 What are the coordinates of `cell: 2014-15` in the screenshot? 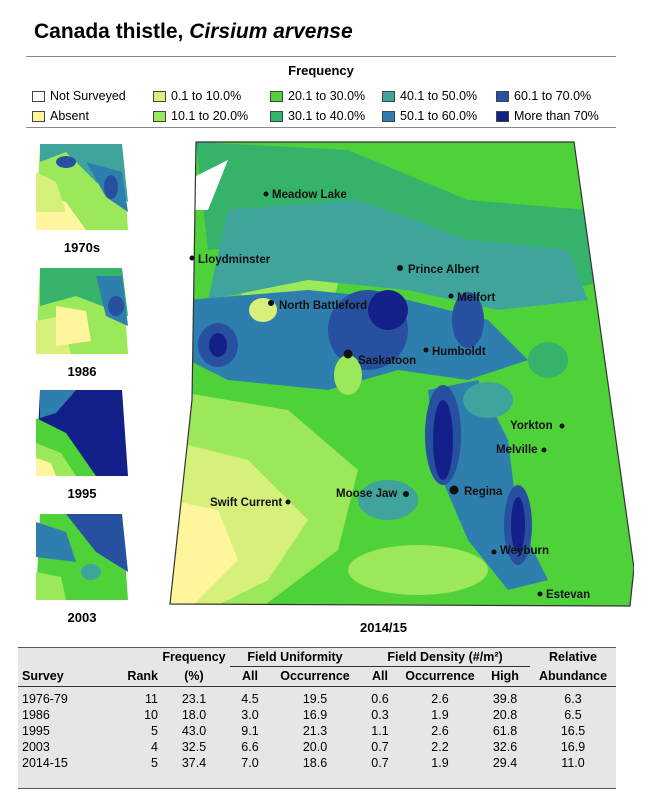 It's located at (45, 762).